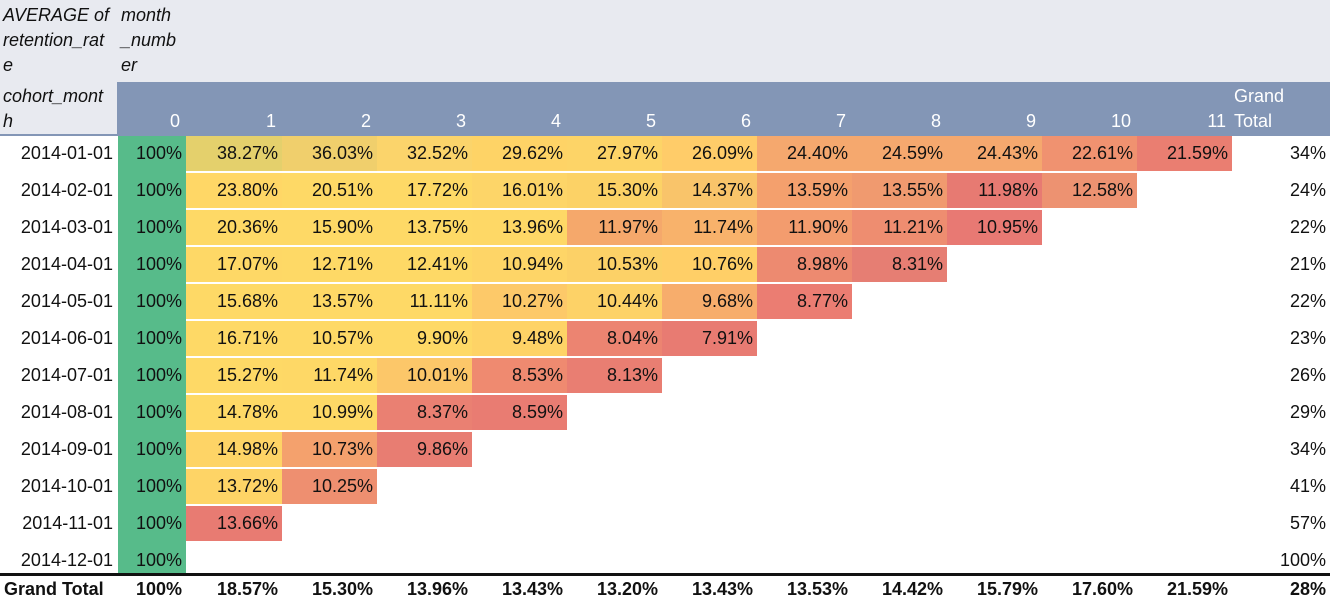  I want to click on grand-total-cell: 14.42%, so click(912, 589).